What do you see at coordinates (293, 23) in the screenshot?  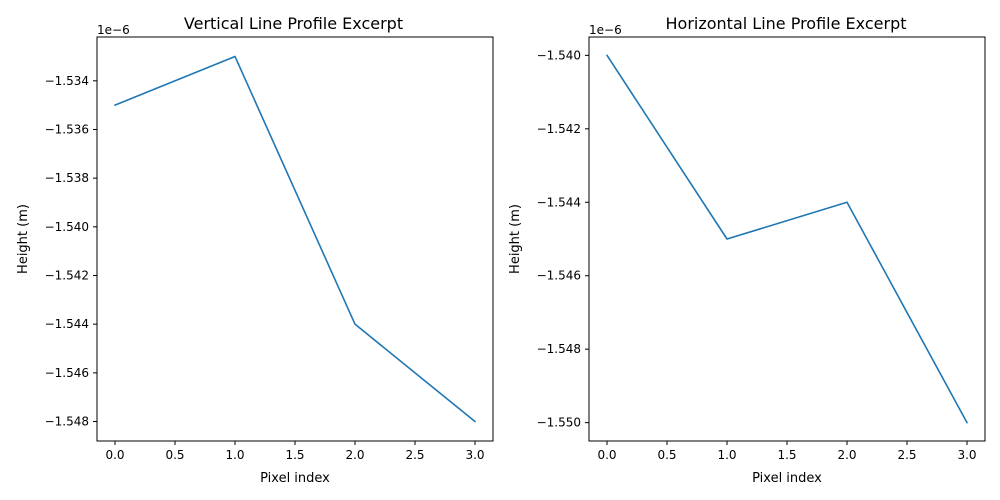 I see `chart-title: Vertical Line Profile Excerpt` at bounding box center [293, 23].